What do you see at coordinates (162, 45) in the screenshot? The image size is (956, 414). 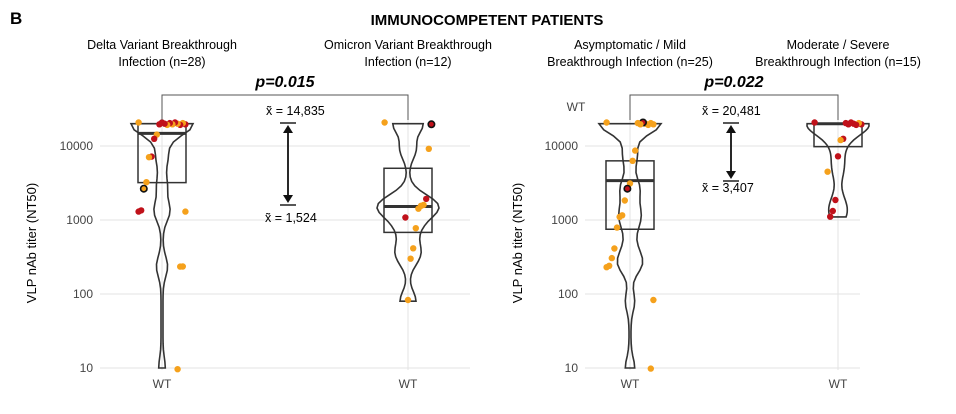 I see `group-label: Delta Variant Breakthrough` at bounding box center [162, 45].